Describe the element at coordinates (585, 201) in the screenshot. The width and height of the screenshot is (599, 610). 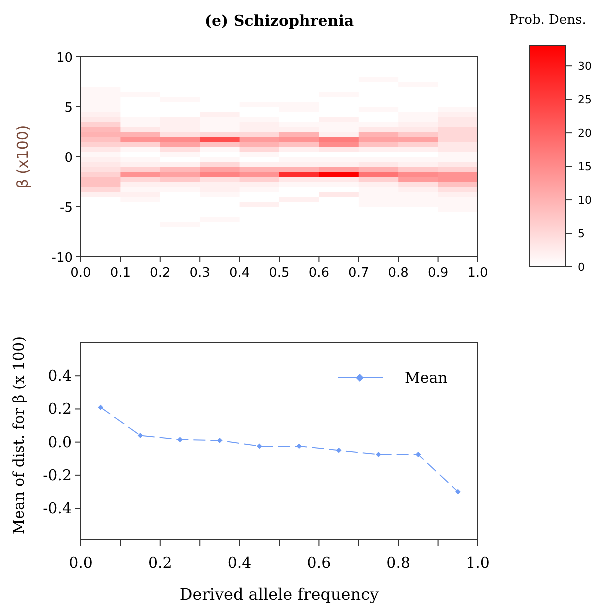
I see `color-bar-label: 10` at that location.